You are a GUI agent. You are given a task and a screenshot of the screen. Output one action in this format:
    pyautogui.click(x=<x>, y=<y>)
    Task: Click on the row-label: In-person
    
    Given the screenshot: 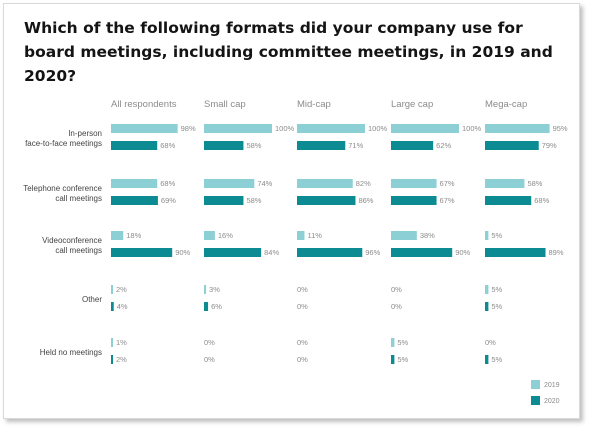 What is the action you would take?
    pyautogui.click(x=85, y=133)
    